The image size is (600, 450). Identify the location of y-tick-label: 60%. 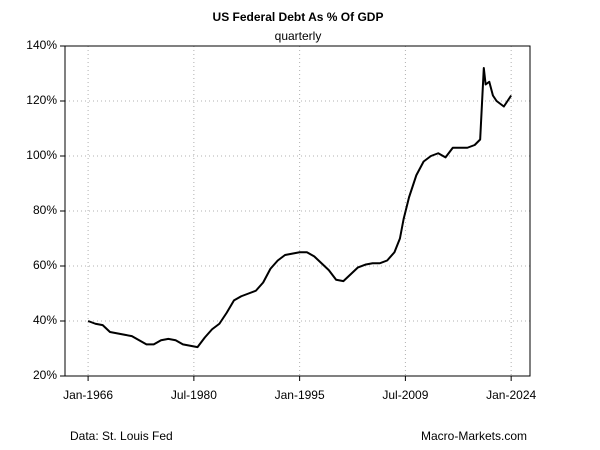
(45, 265).